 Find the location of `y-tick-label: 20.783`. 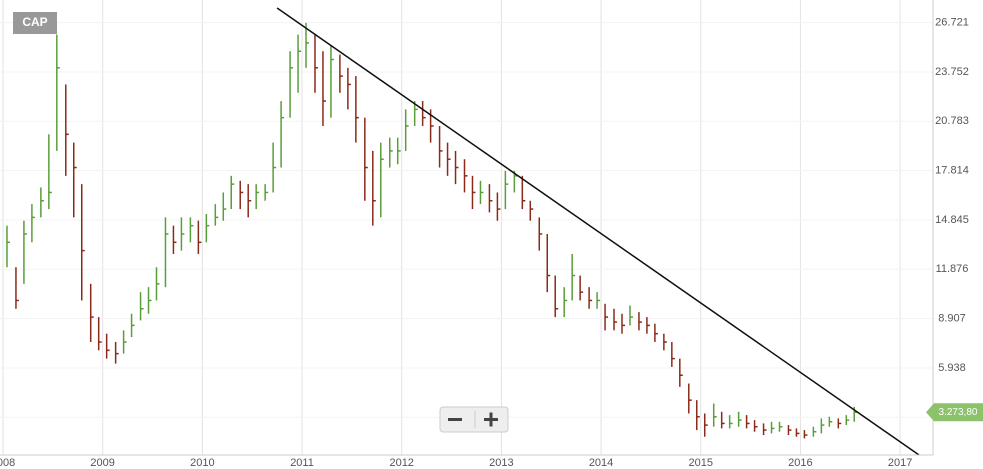

y-tick-label: 20.783 is located at coordinates (952, 121).